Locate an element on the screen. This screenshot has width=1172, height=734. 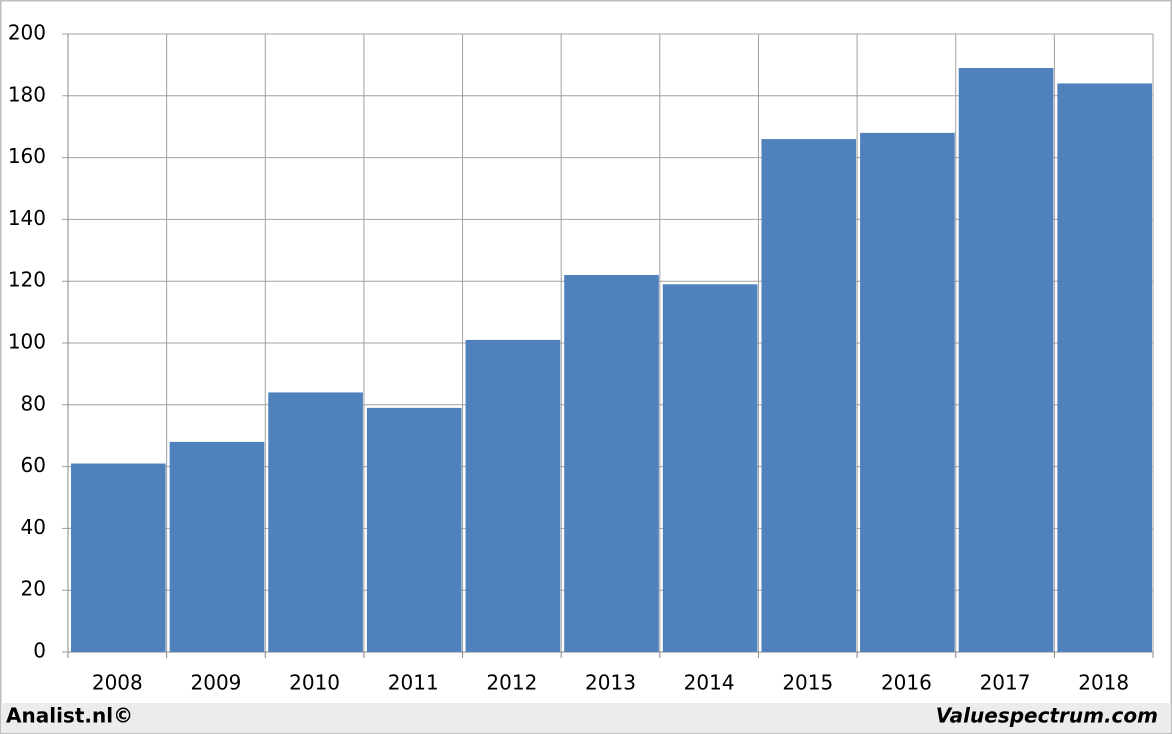
x-tick-label: 2011 is located at coordinates (413, 683).